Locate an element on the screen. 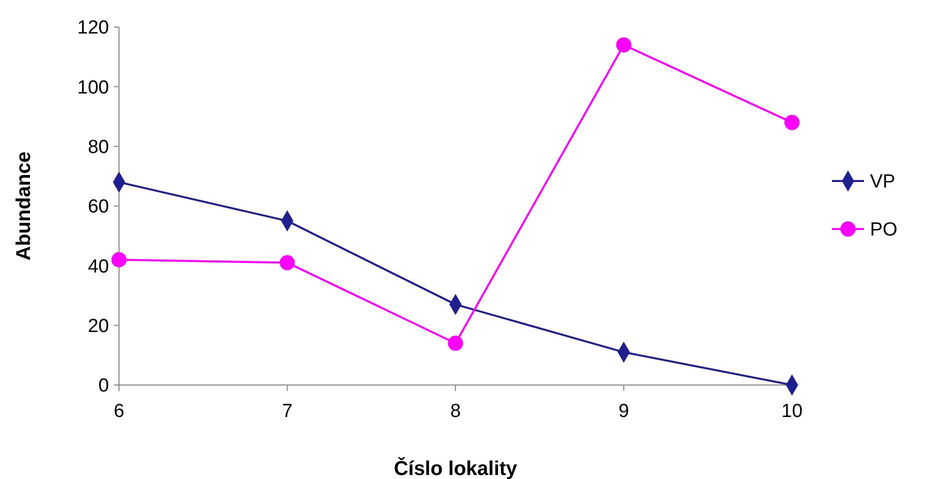 The width and height of the screenshot is (928, 479). x-axis-title: Číslo lokality is located at coordinates (456, 468).